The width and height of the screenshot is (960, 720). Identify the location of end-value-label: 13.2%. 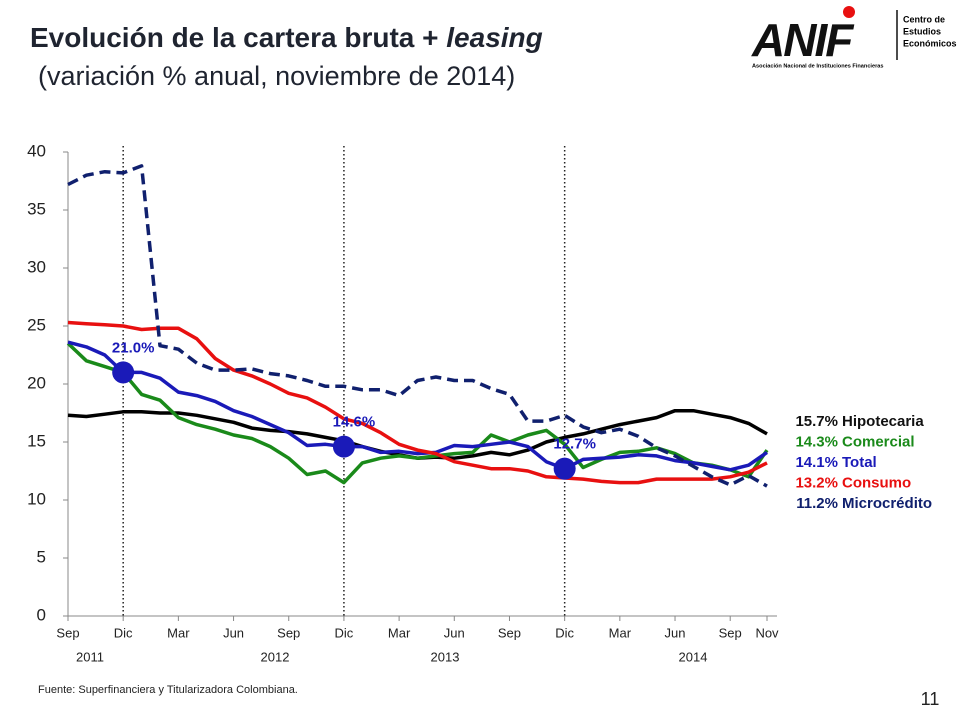
(816, 482).